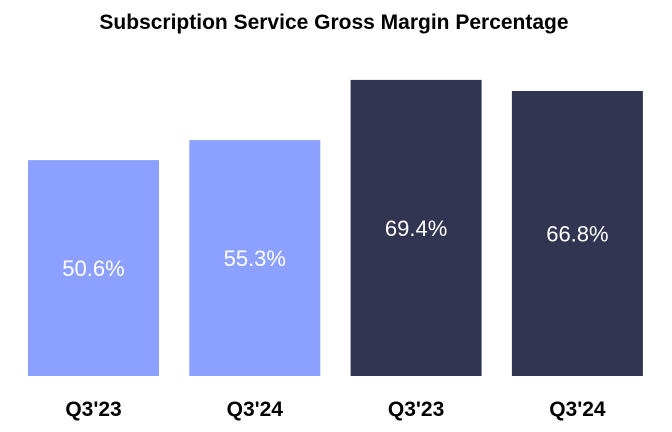 The height and width of the screenshot is (432, 672). I want to click on x-tick-label-4: Q3'24, so click(577, 409).